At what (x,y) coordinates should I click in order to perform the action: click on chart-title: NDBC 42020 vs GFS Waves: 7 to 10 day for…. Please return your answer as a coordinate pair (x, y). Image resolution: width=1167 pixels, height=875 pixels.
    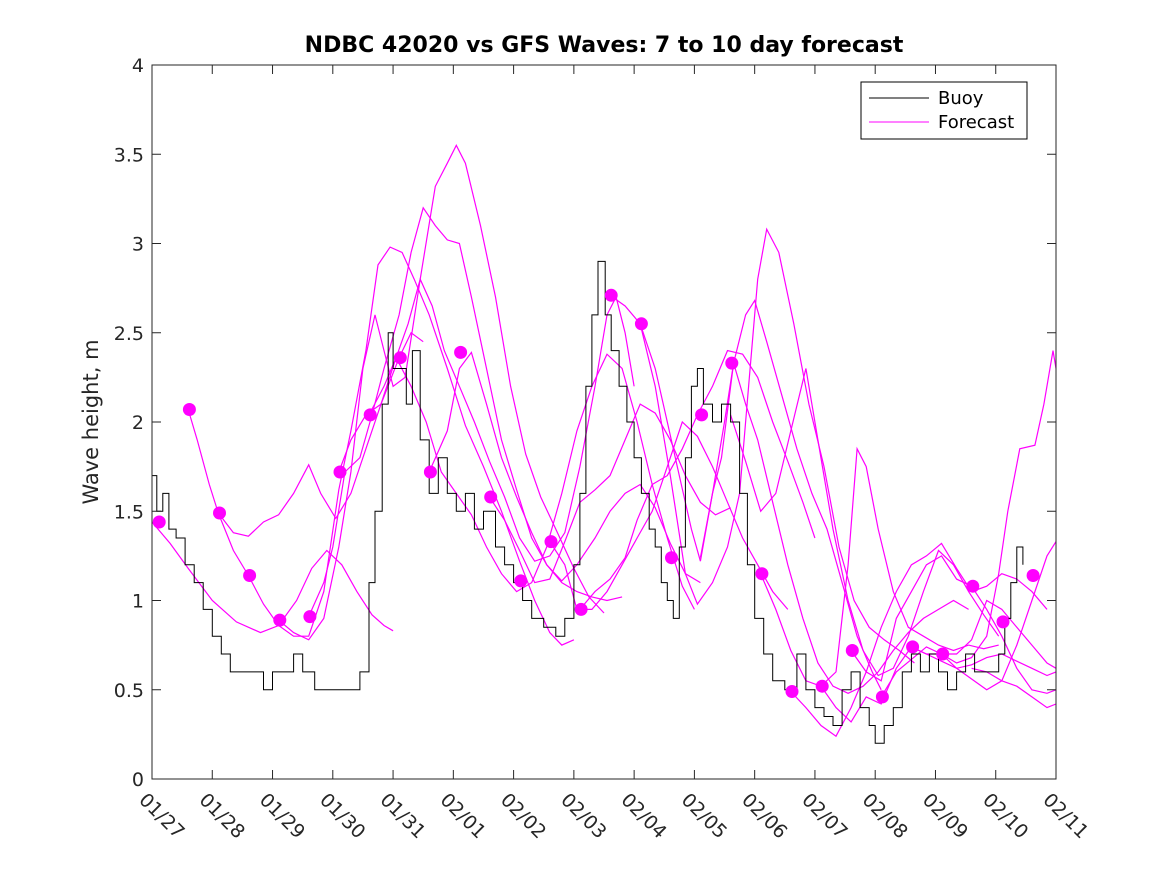
    Looking at the image, I should click on (604, 45).